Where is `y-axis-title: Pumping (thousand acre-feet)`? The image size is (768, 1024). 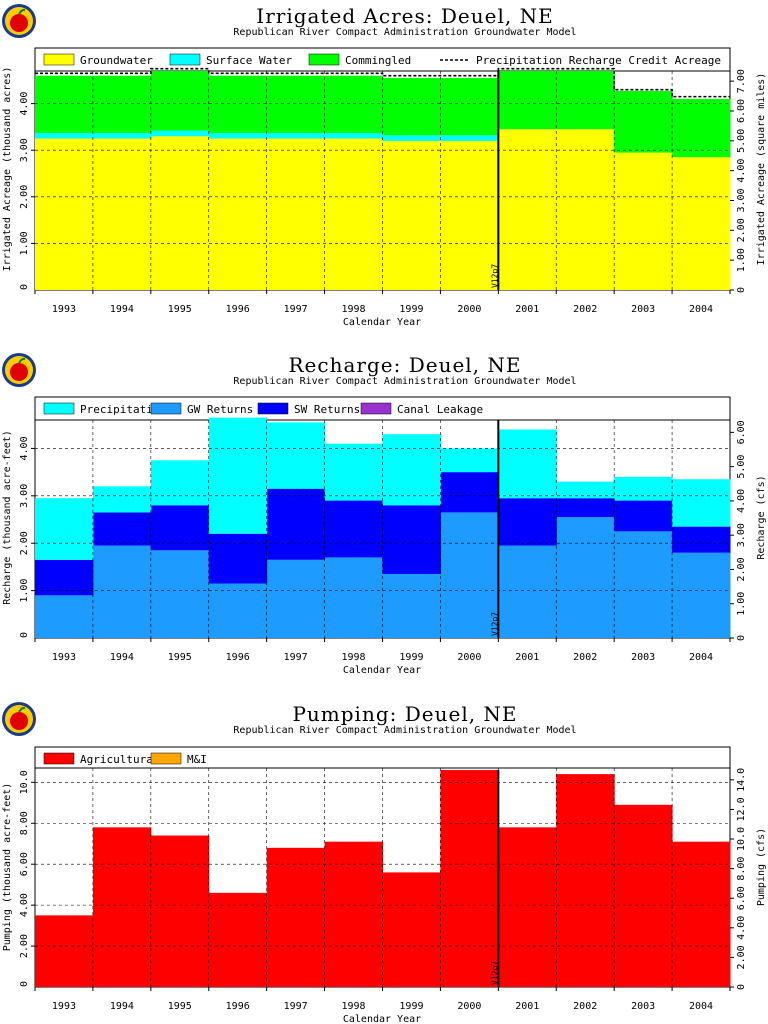 y-axis-title: Pumping (thousand acre-feet) is located at coordinates (7, 867).